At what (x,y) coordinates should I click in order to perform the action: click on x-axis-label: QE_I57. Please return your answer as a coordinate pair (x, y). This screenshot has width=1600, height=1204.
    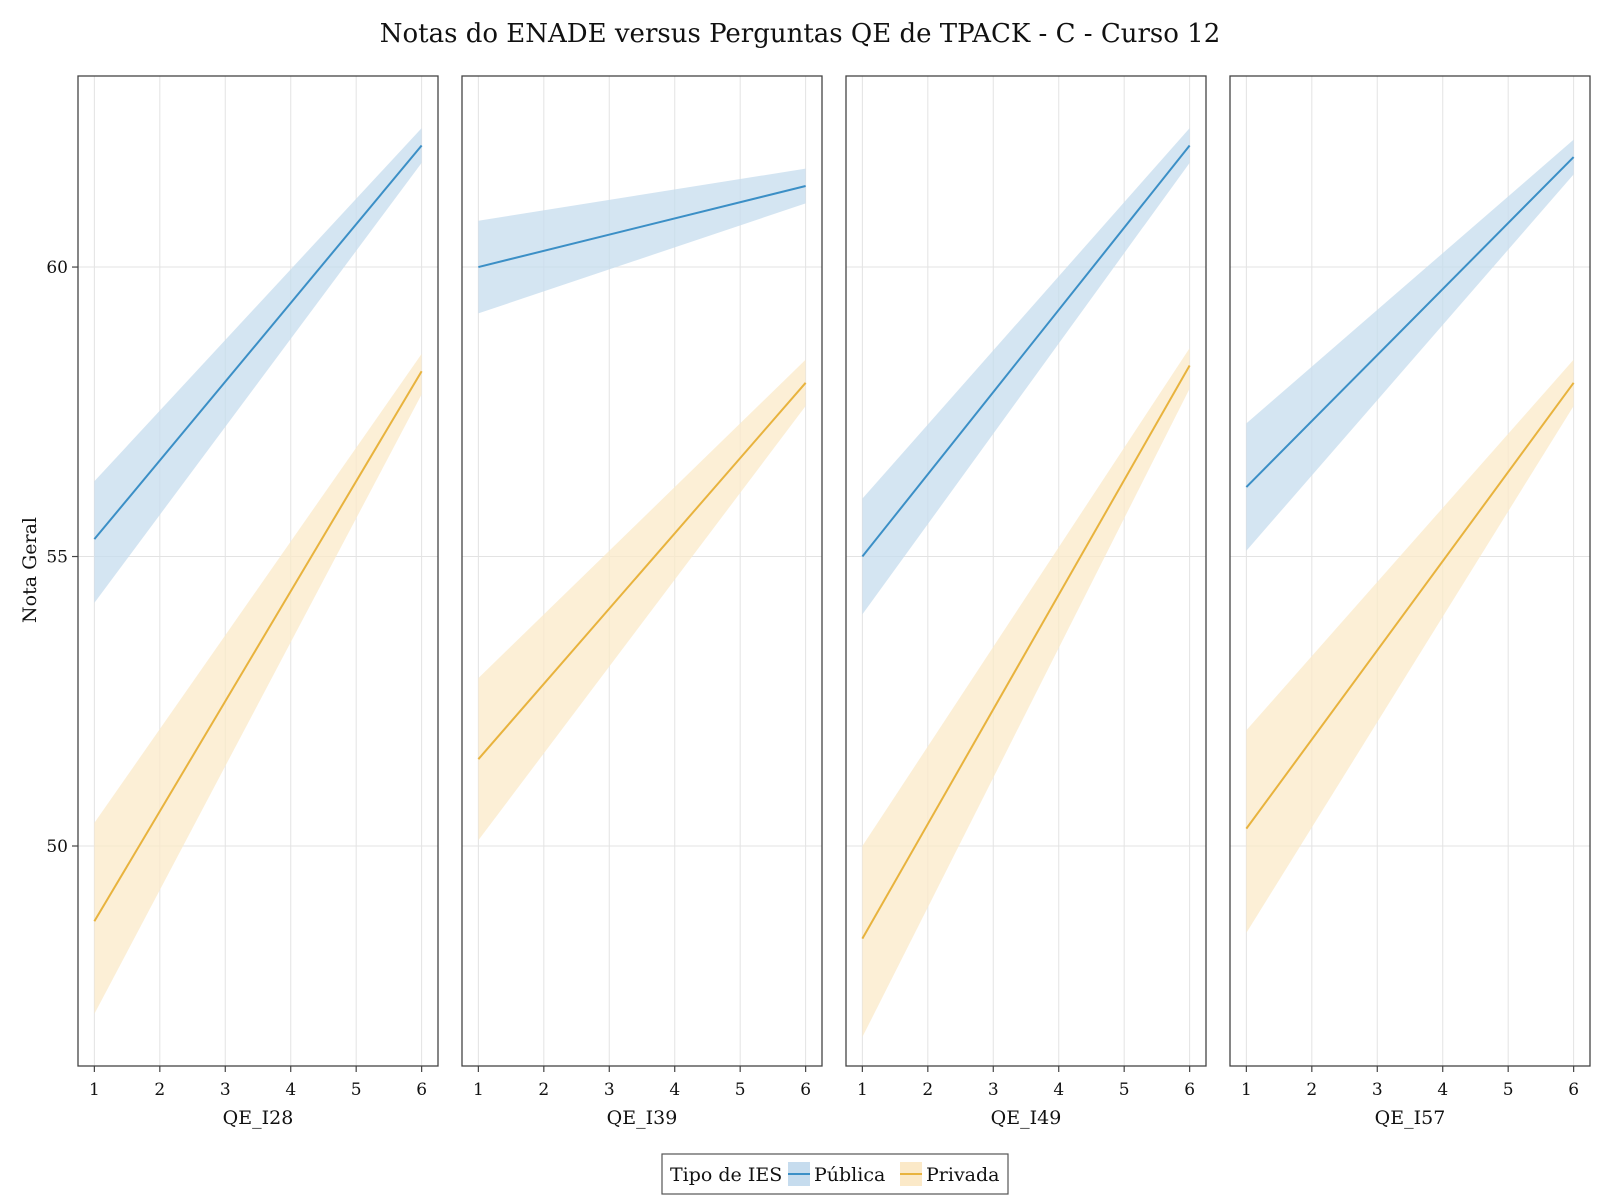
    Looking at the image, I should click on (1410, 1118).